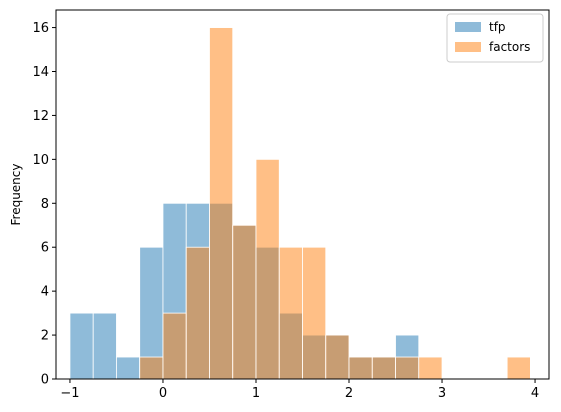 The image size is (561, 412). I want to click on y-tick-label: 0, so click(45, 380).